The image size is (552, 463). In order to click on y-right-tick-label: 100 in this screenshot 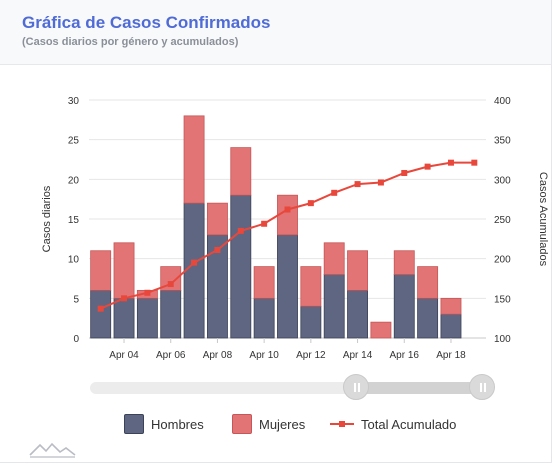, I will do `click(502, 339)`.